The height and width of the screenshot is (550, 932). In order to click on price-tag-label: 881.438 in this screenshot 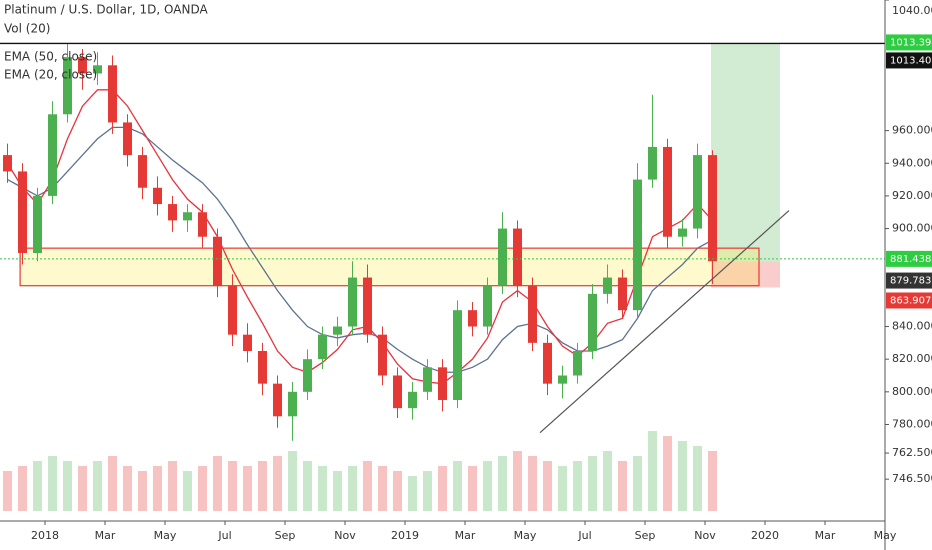, I will do `click(910, 259)`.